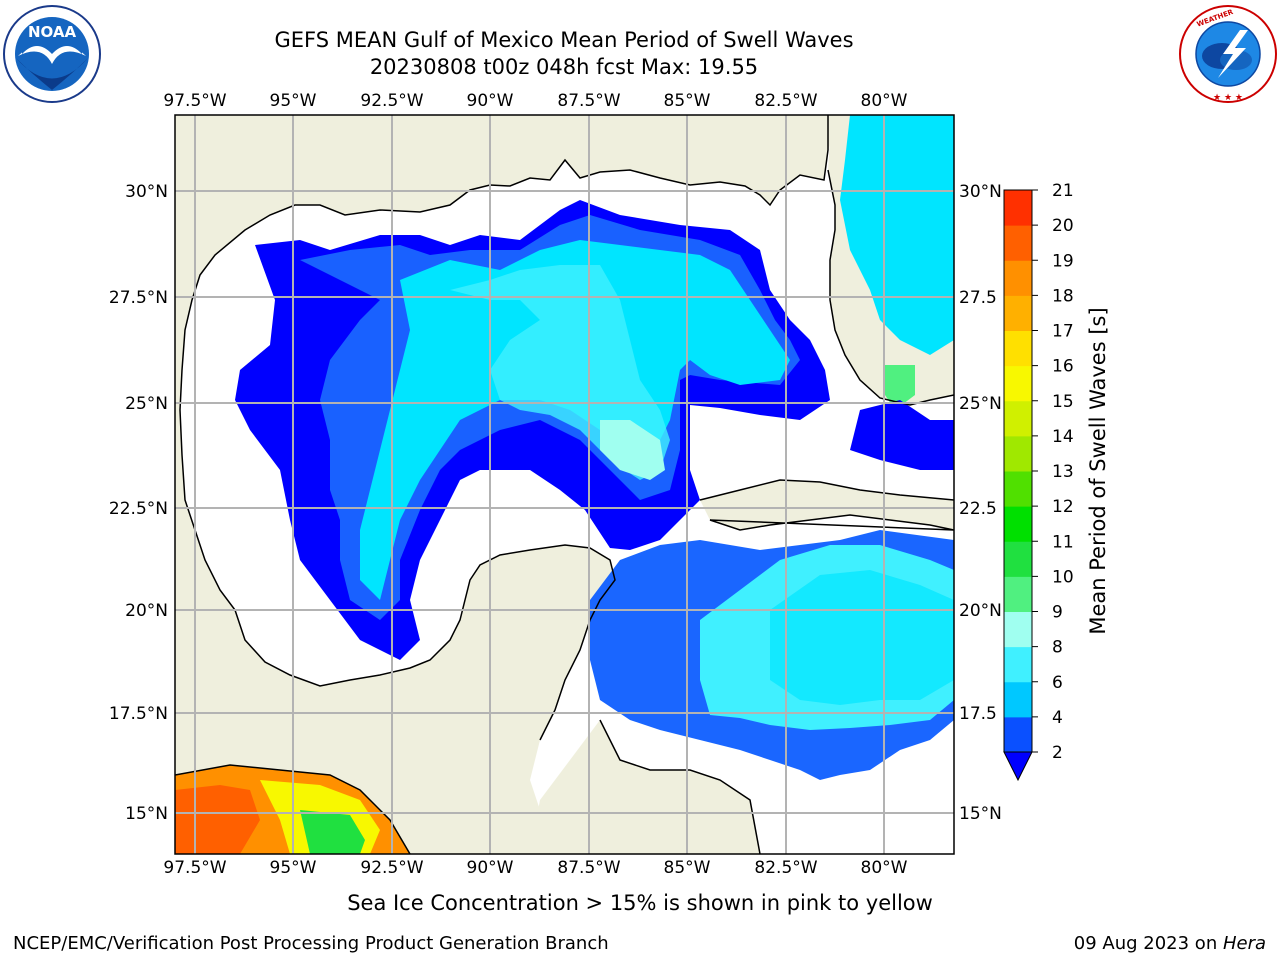  Describe the element at coordinates (1063, 296) in the screenshot. I see `colorbar-tick-label: 18` at that location.